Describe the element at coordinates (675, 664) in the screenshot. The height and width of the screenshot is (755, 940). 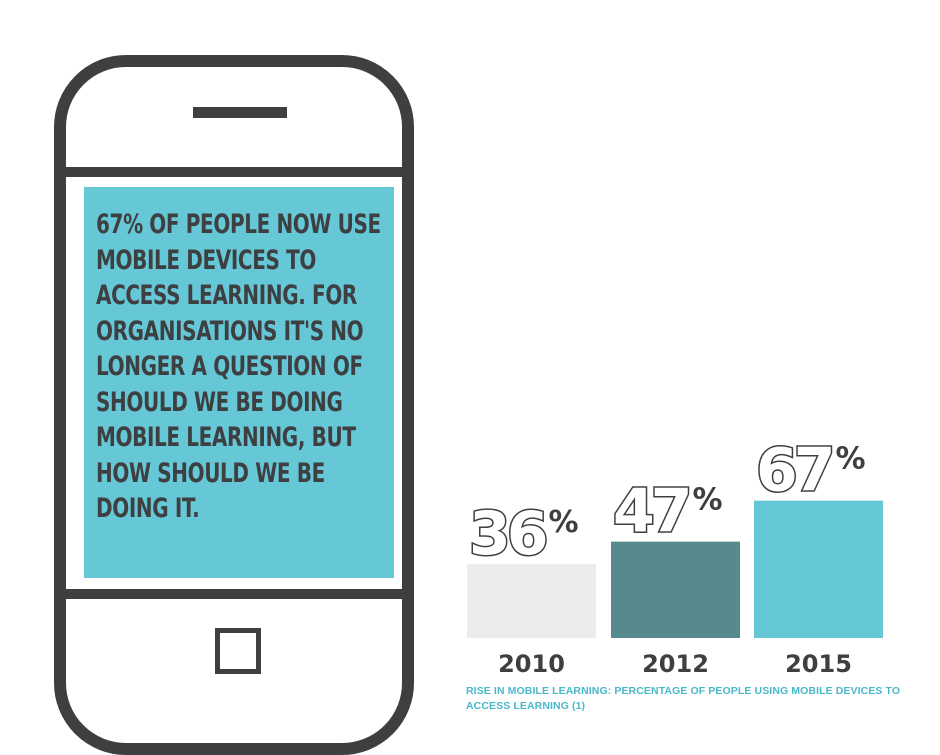
I see `category-label-2012: 2012` at that location.